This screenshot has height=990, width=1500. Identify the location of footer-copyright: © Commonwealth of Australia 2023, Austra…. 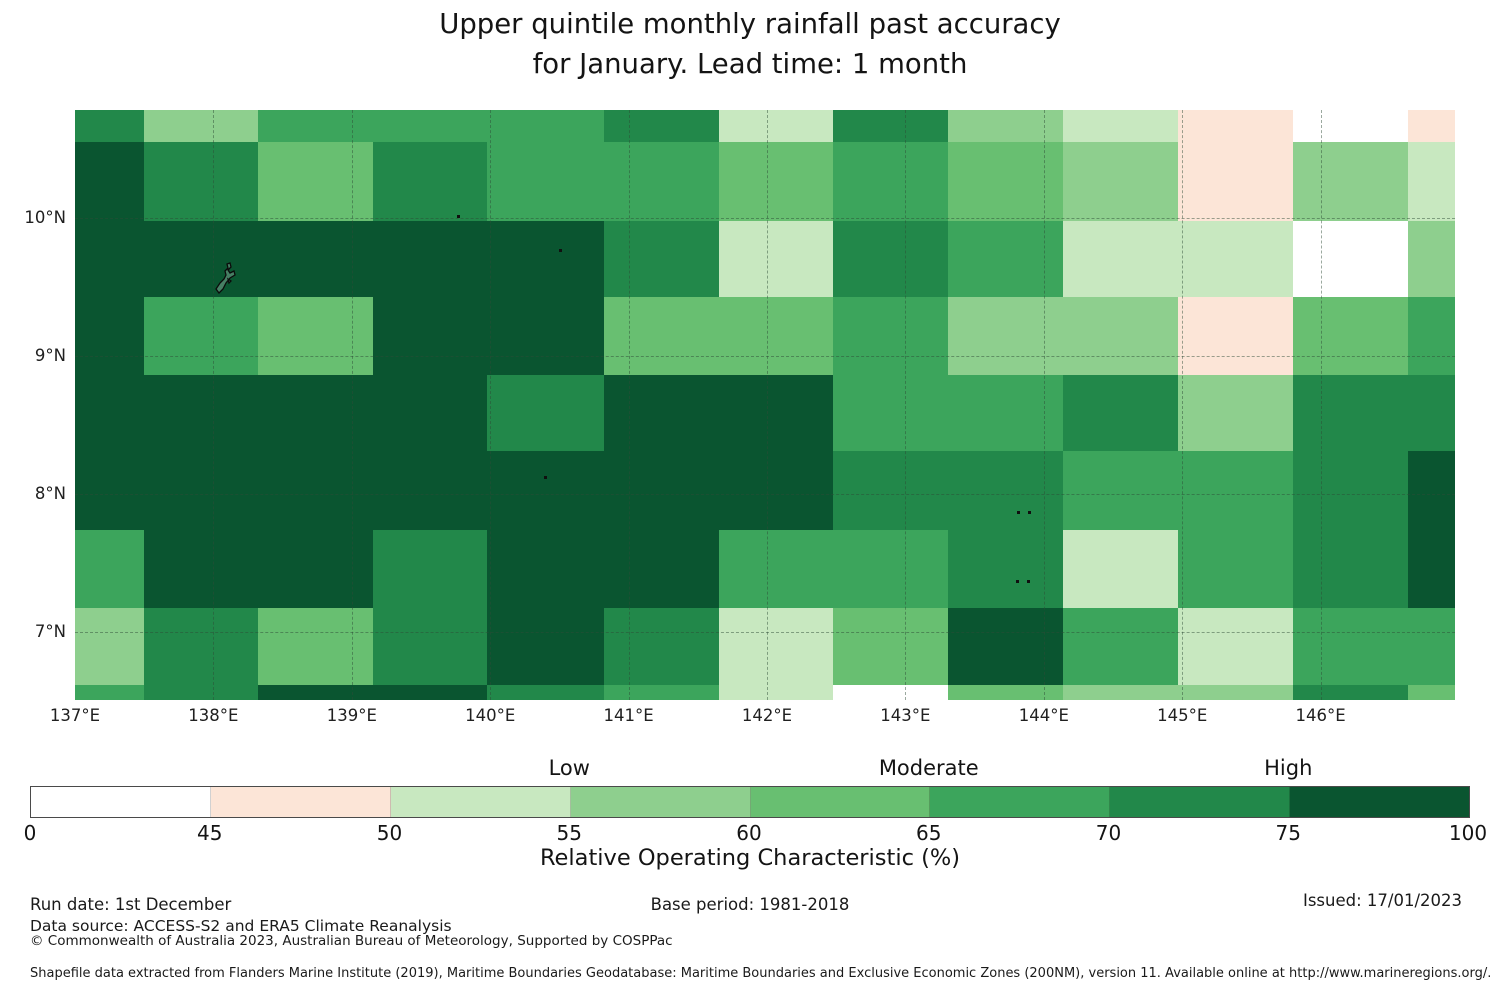
(351, 941).